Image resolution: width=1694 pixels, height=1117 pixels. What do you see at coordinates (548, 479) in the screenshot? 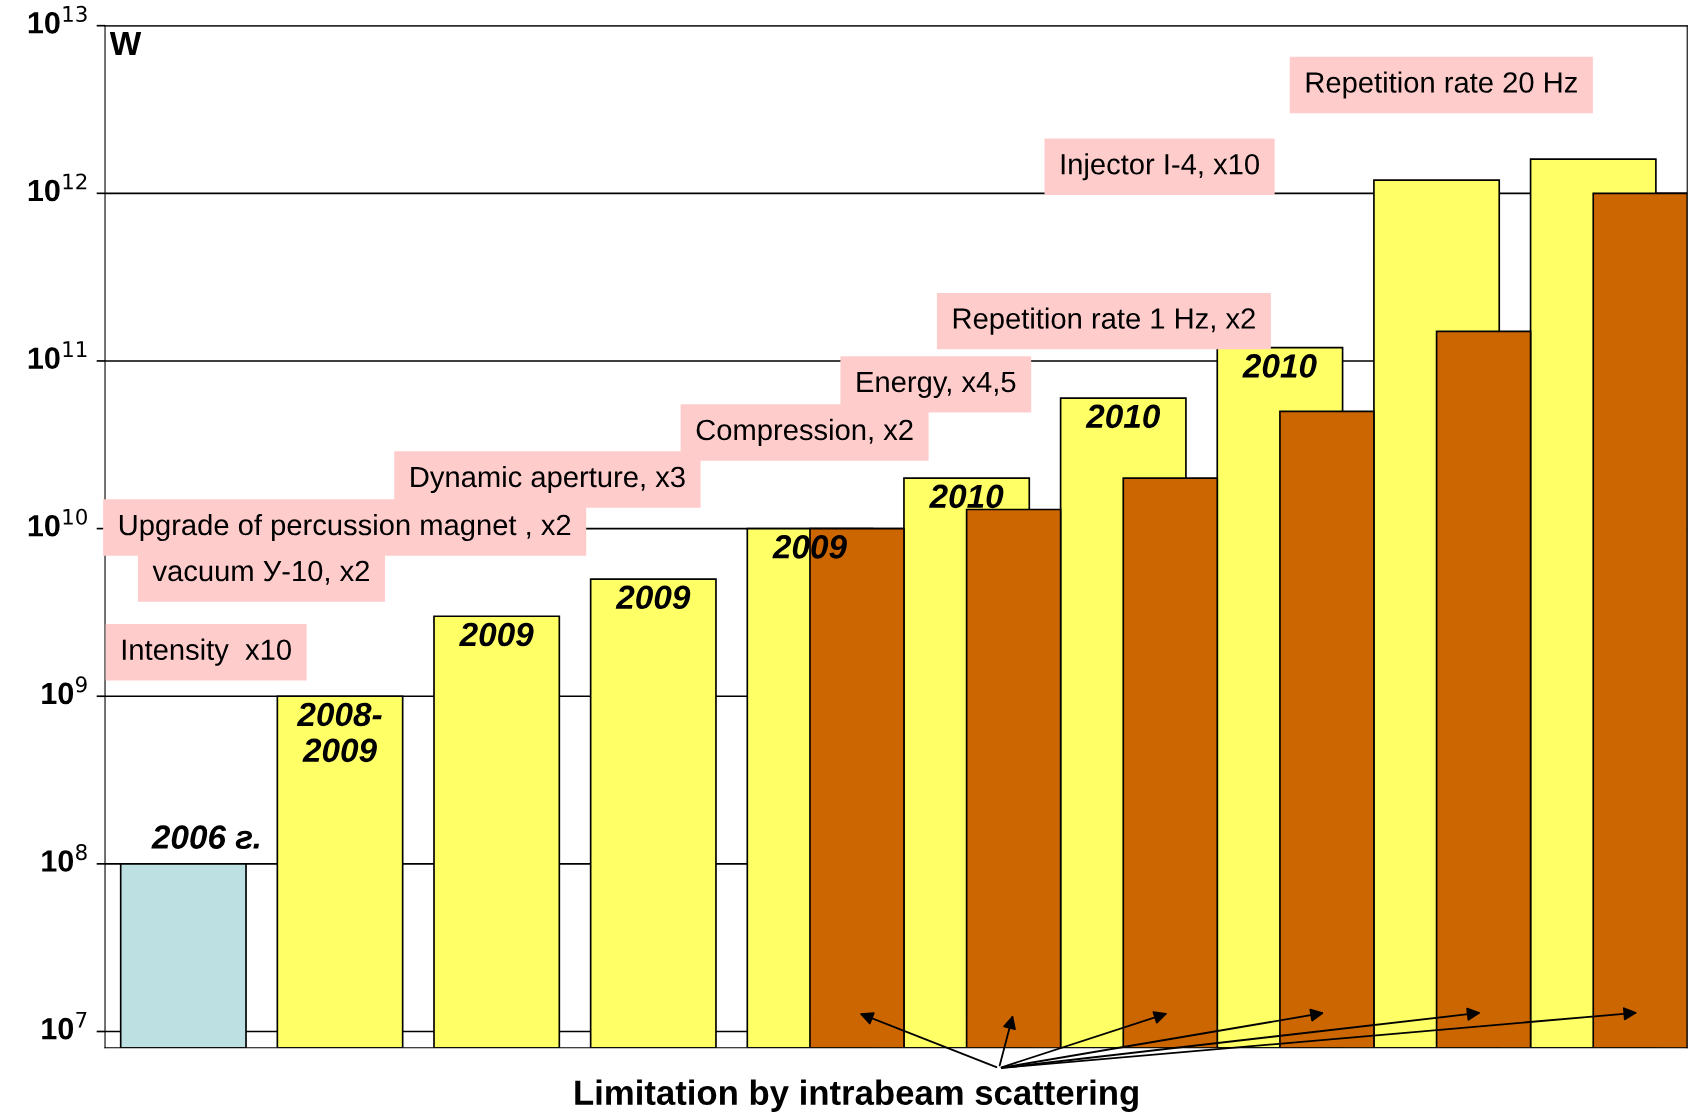
I see `annotation: Dynamic aperture, x3` at bounding box center [548, 479].